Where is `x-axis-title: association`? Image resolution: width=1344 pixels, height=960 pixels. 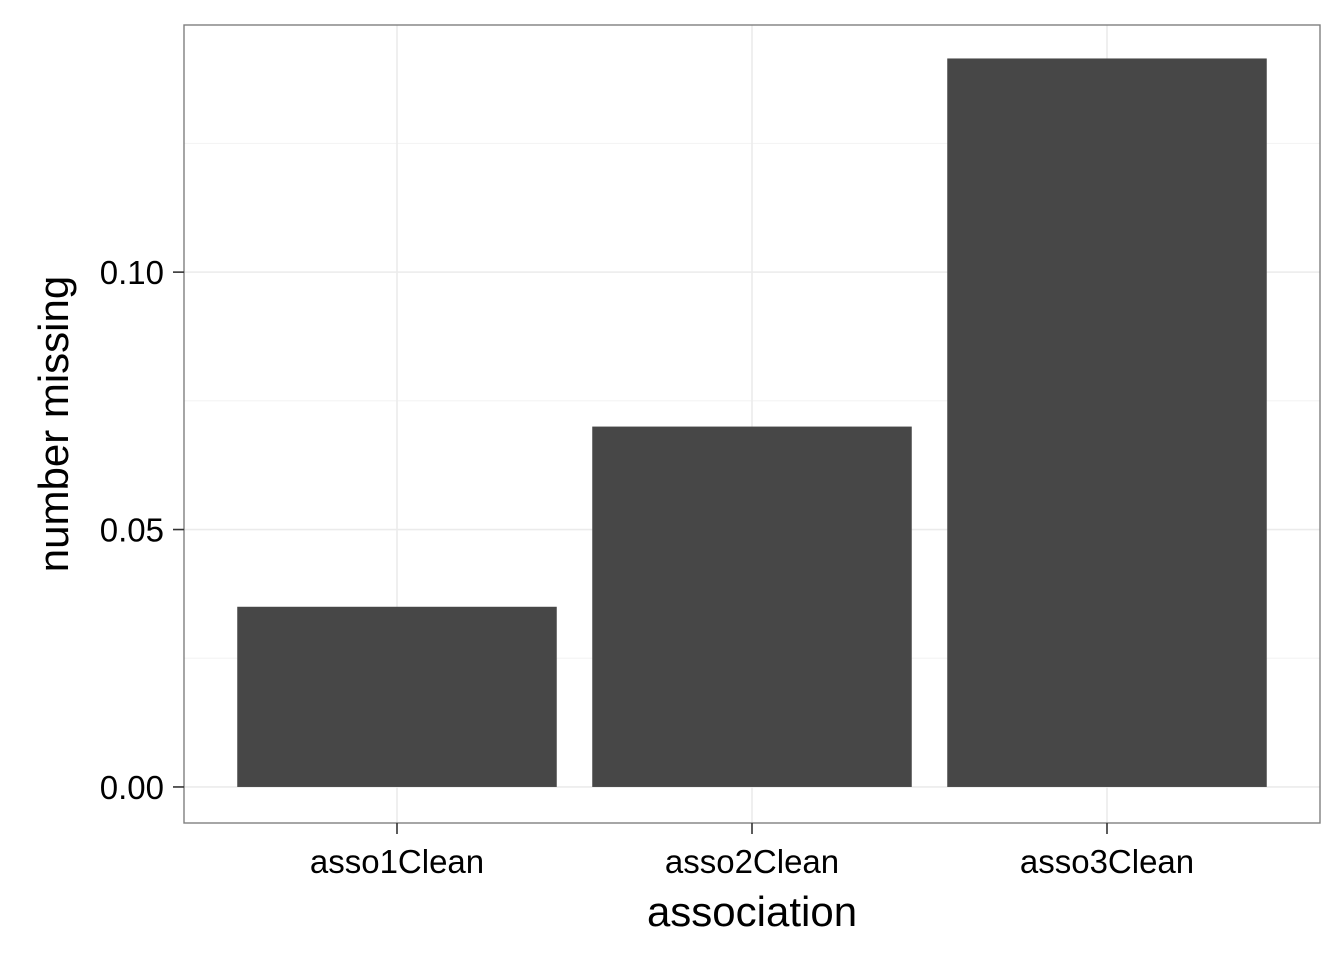 x-axis-title: association is located at coordinates (752, 911).